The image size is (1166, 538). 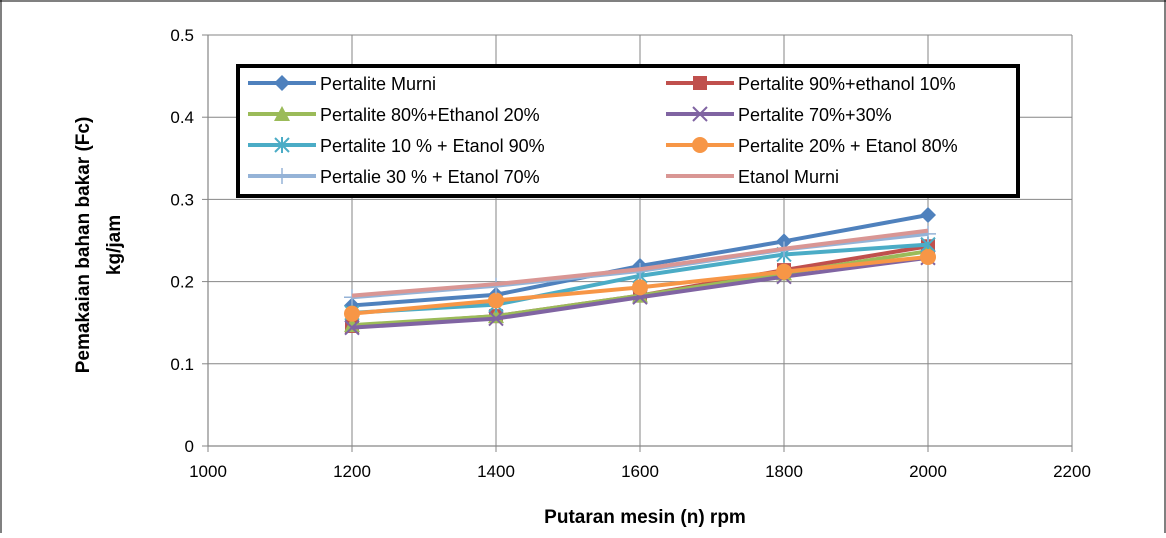 What do you see at coordinates (784, 471) in the screenshot?
I see `x-tick-label: 1800` at bounding box center [784, 471].